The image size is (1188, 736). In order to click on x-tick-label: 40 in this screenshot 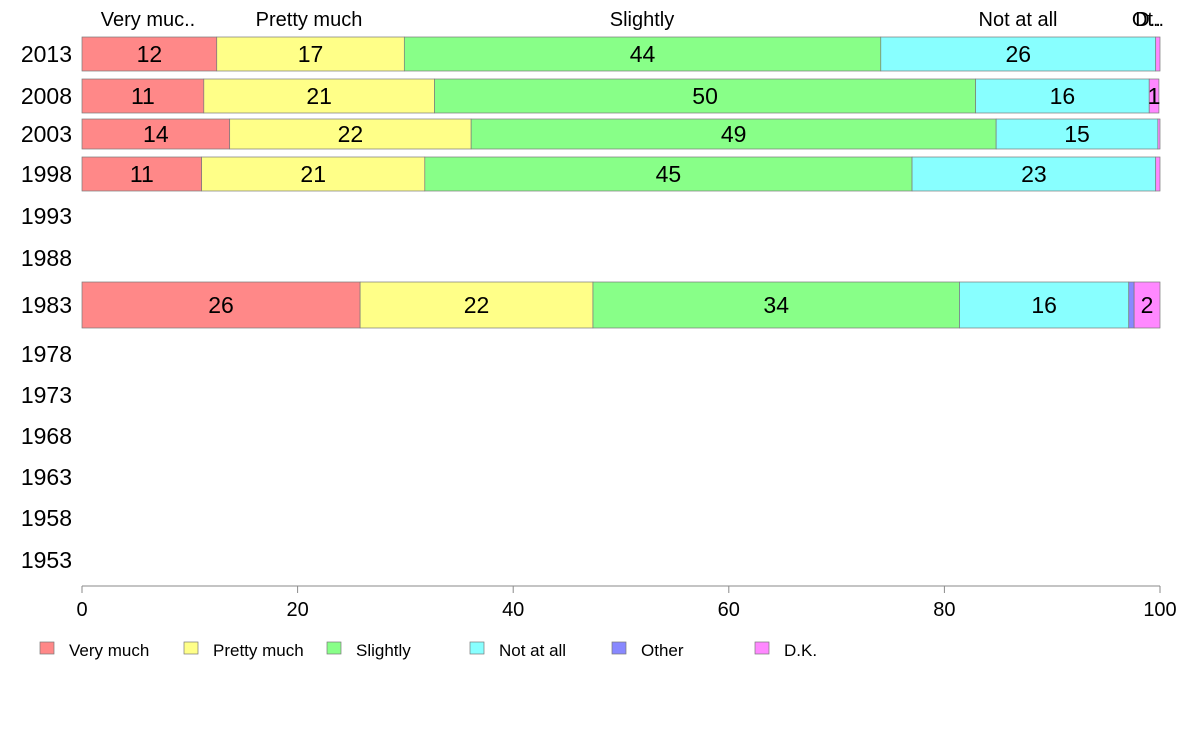, I will do `click(513, 610)`.